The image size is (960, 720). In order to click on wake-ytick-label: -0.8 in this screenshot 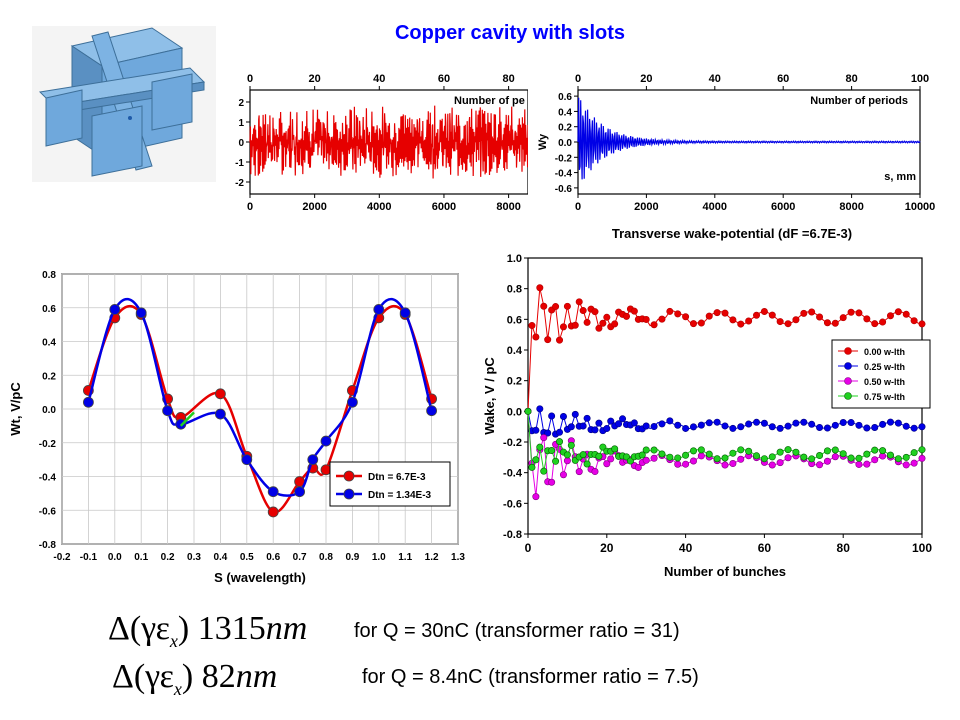, I will do `click(512, 535)`.